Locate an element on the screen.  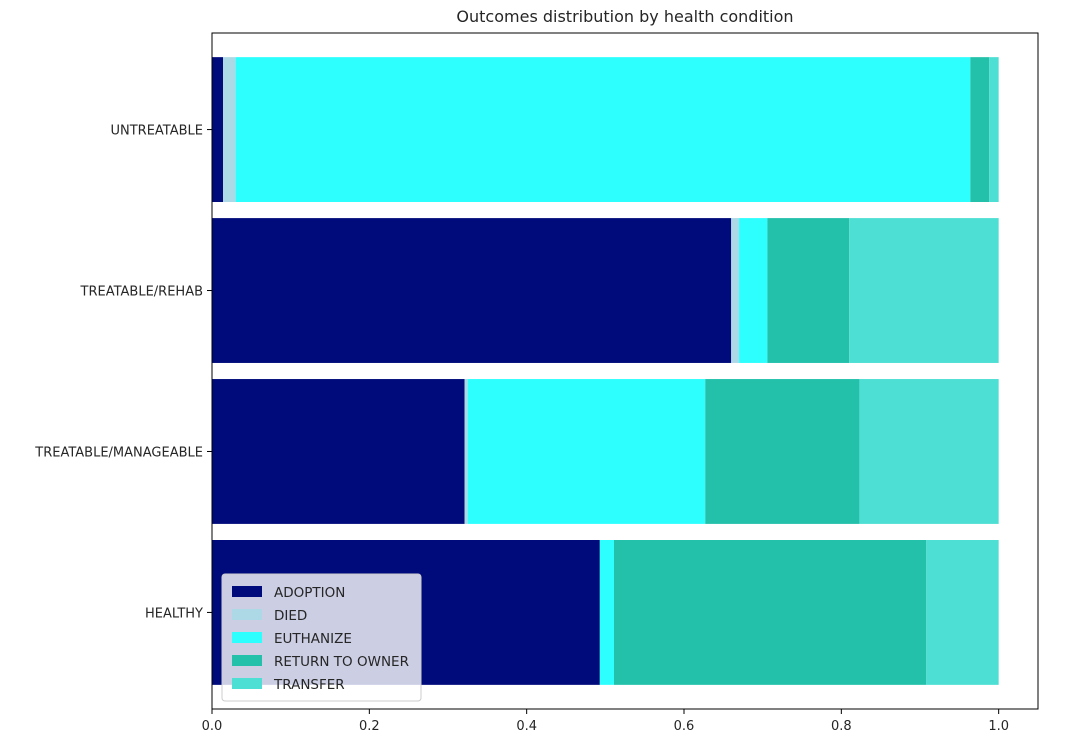
bar-treatable-rehab-died is located at coordinates (735, 290).